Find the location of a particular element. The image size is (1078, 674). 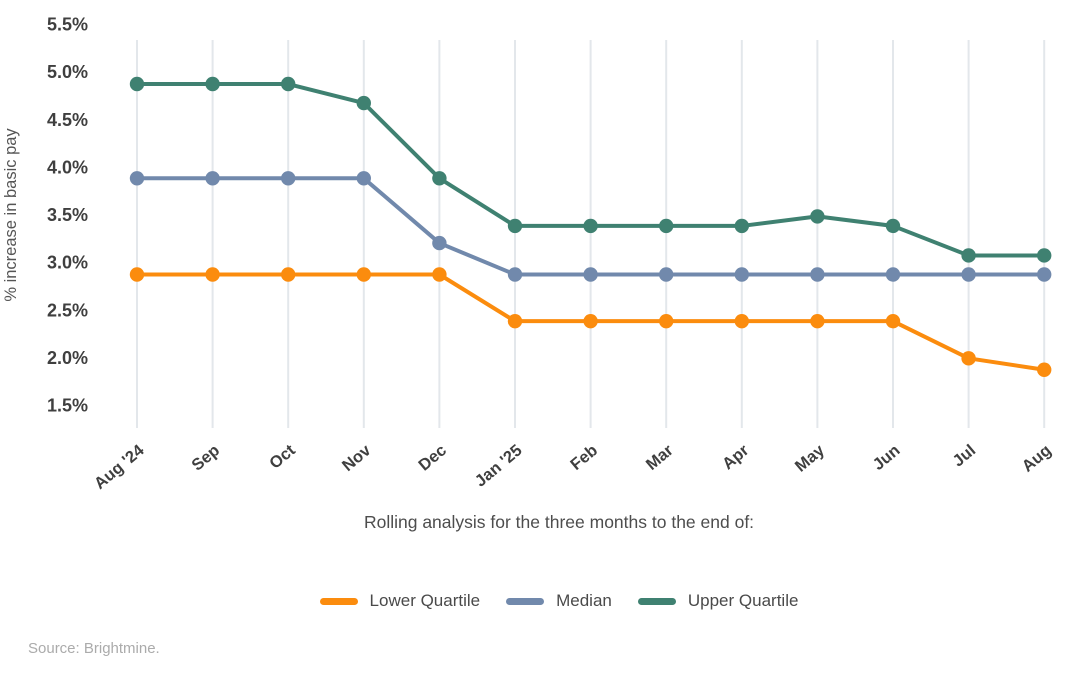

x-tick-label-jun: Jun is located at coordinates (887, 457).